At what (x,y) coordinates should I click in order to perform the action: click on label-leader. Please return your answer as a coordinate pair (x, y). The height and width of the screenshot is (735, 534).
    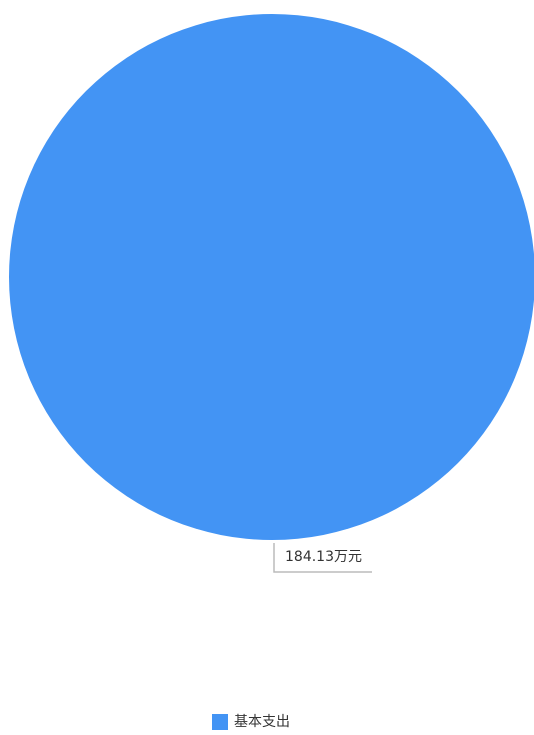
    Looking at the image, I should click on (322, 558).